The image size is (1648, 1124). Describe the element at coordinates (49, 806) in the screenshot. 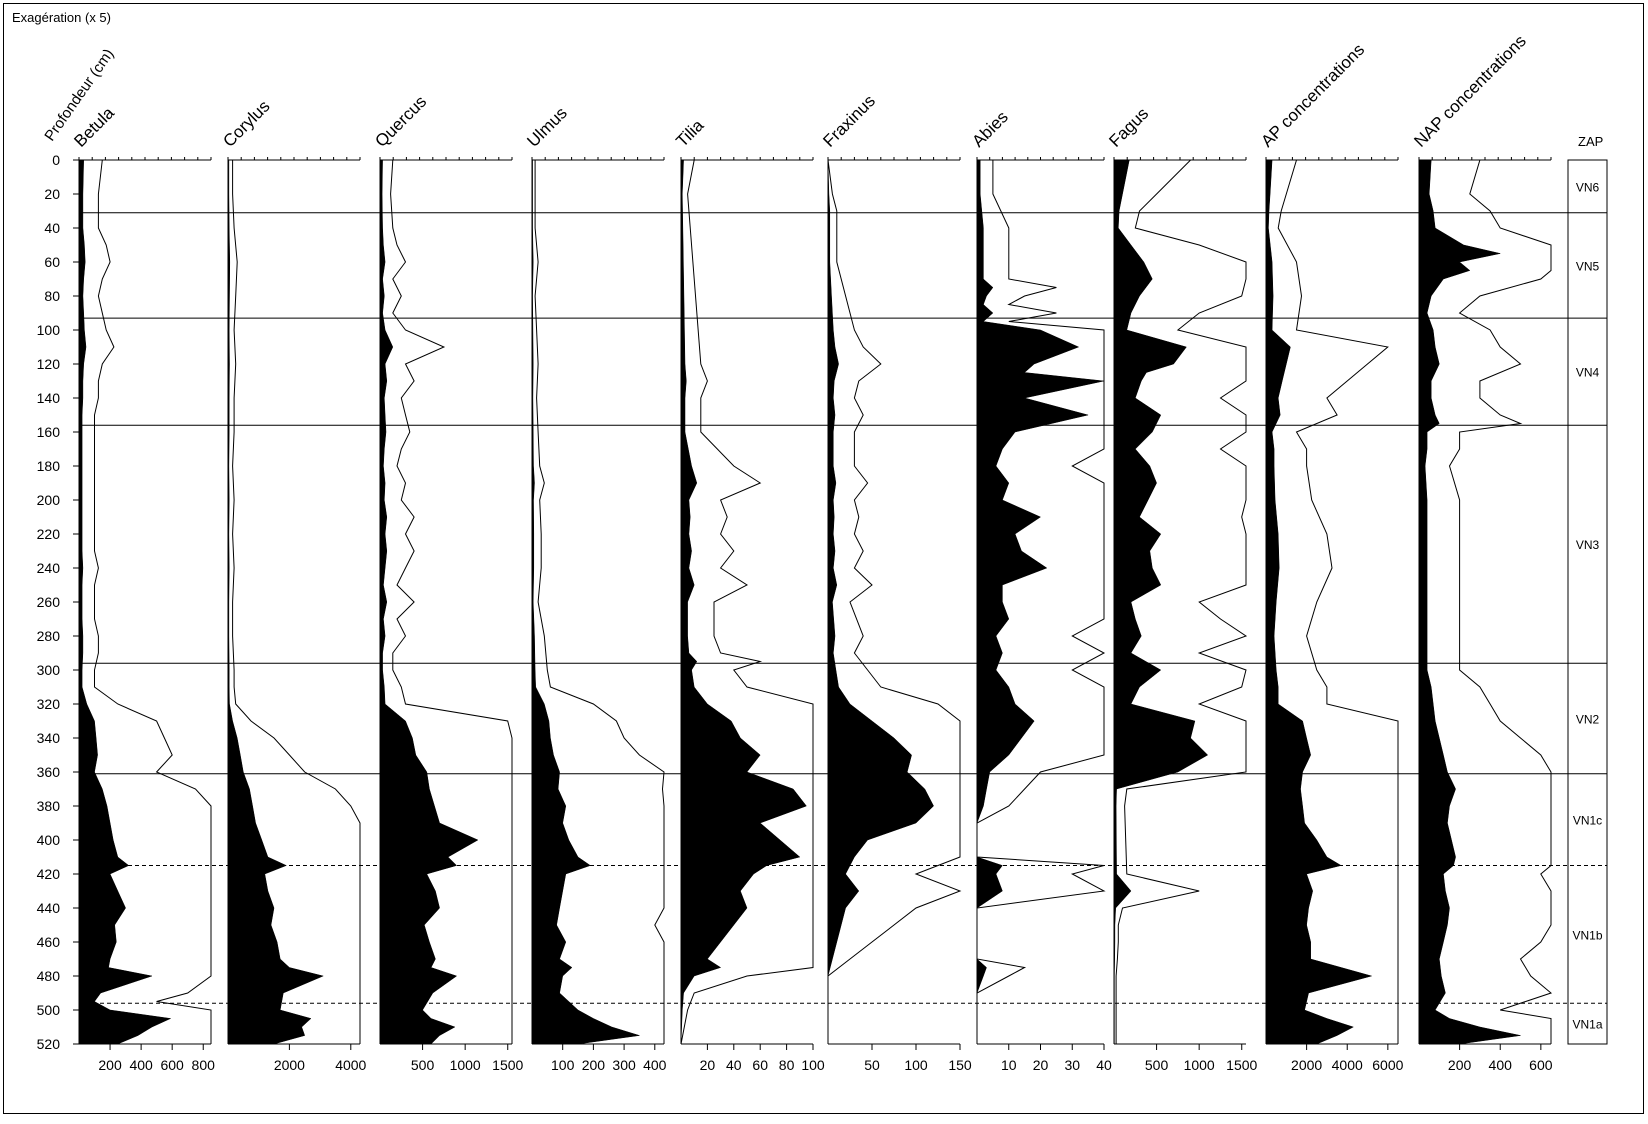

I see `depth-tick-label: 380` at that location.